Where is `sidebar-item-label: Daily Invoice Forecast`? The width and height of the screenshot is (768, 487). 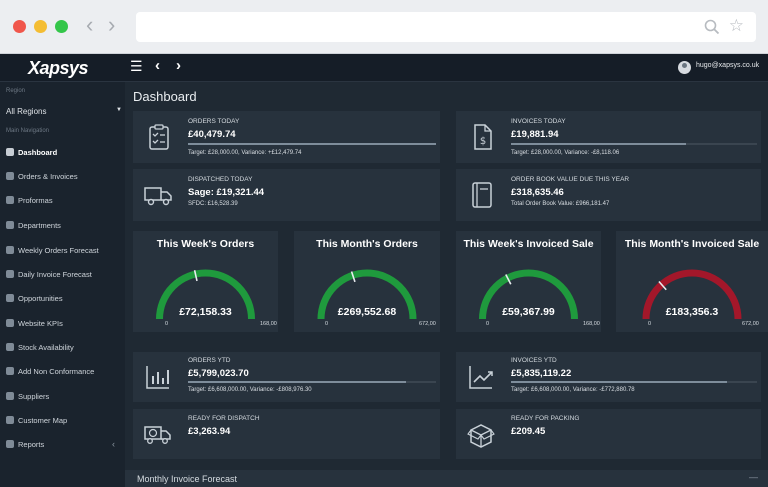
sidebar-item-label: Daily Invoice Forecast is located at coordinates (55, 274).